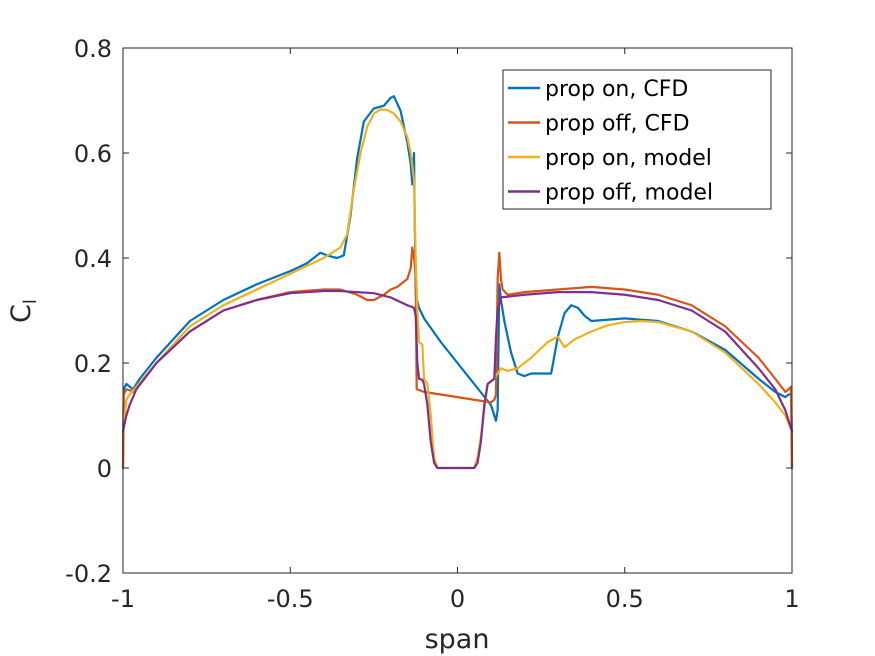 The width and height of the screenshot is (875, 656). I want to click on x-axis-title: span, so click(457, 639).